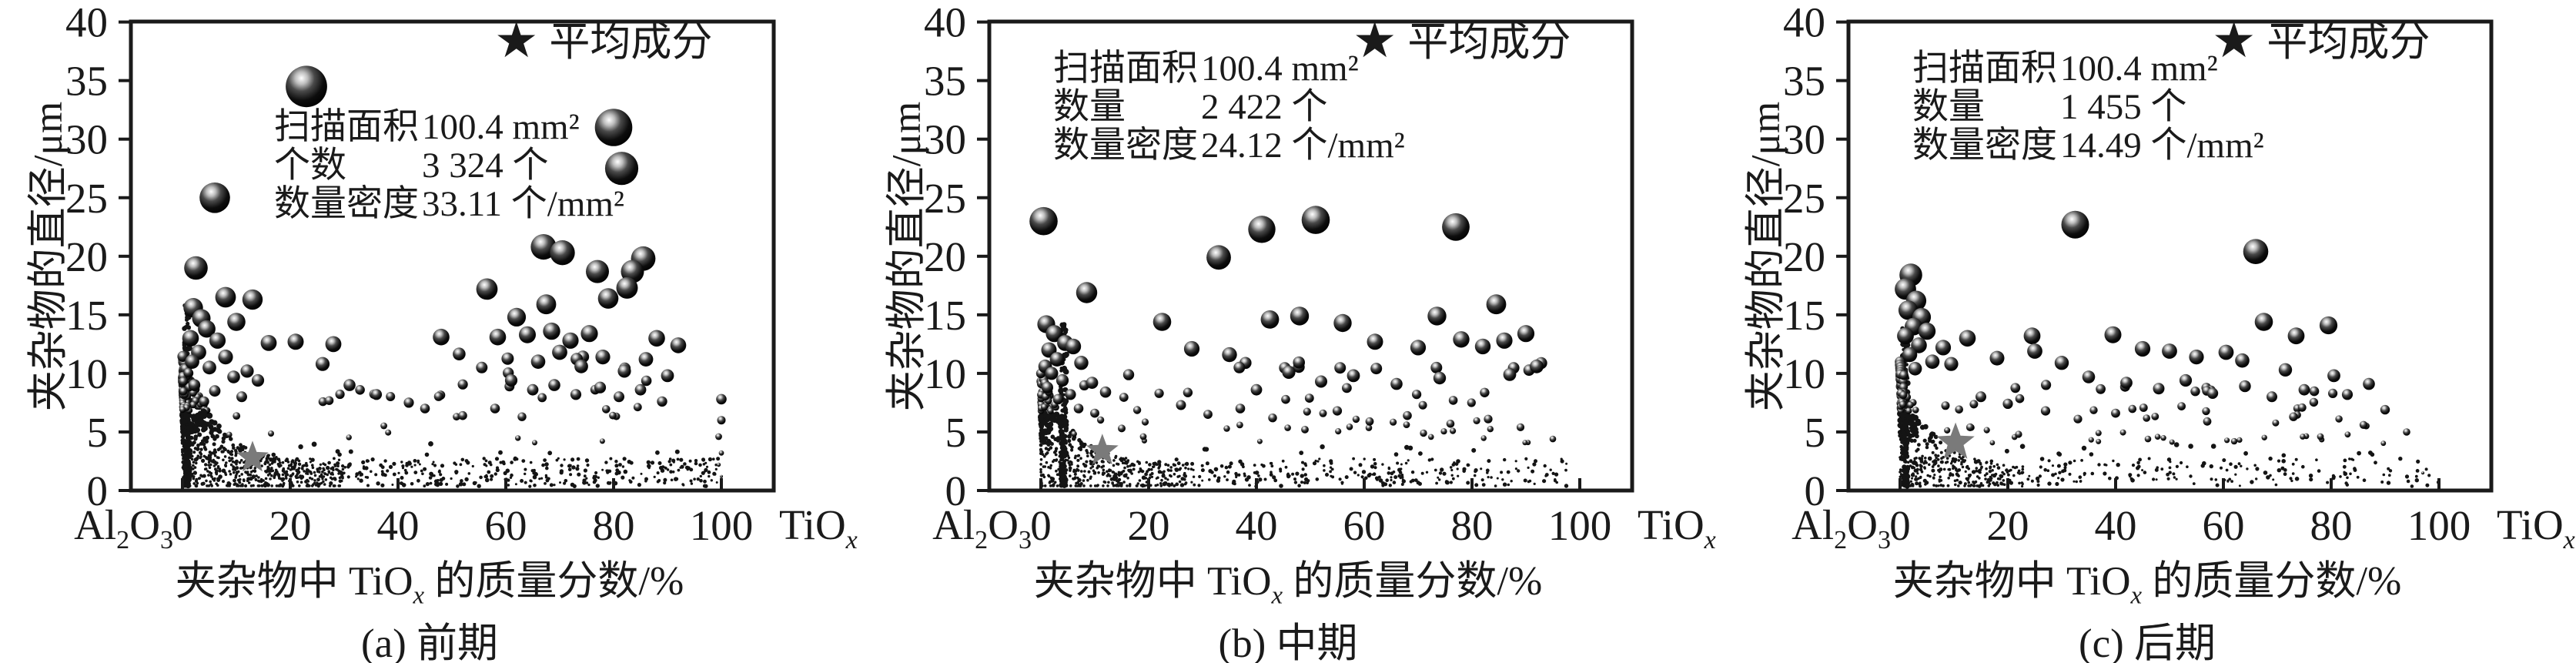  What do you see at coordinates (956, 490) in the screenshot?
I see `y-tick-label: 0` at bounding box center [956, 490].